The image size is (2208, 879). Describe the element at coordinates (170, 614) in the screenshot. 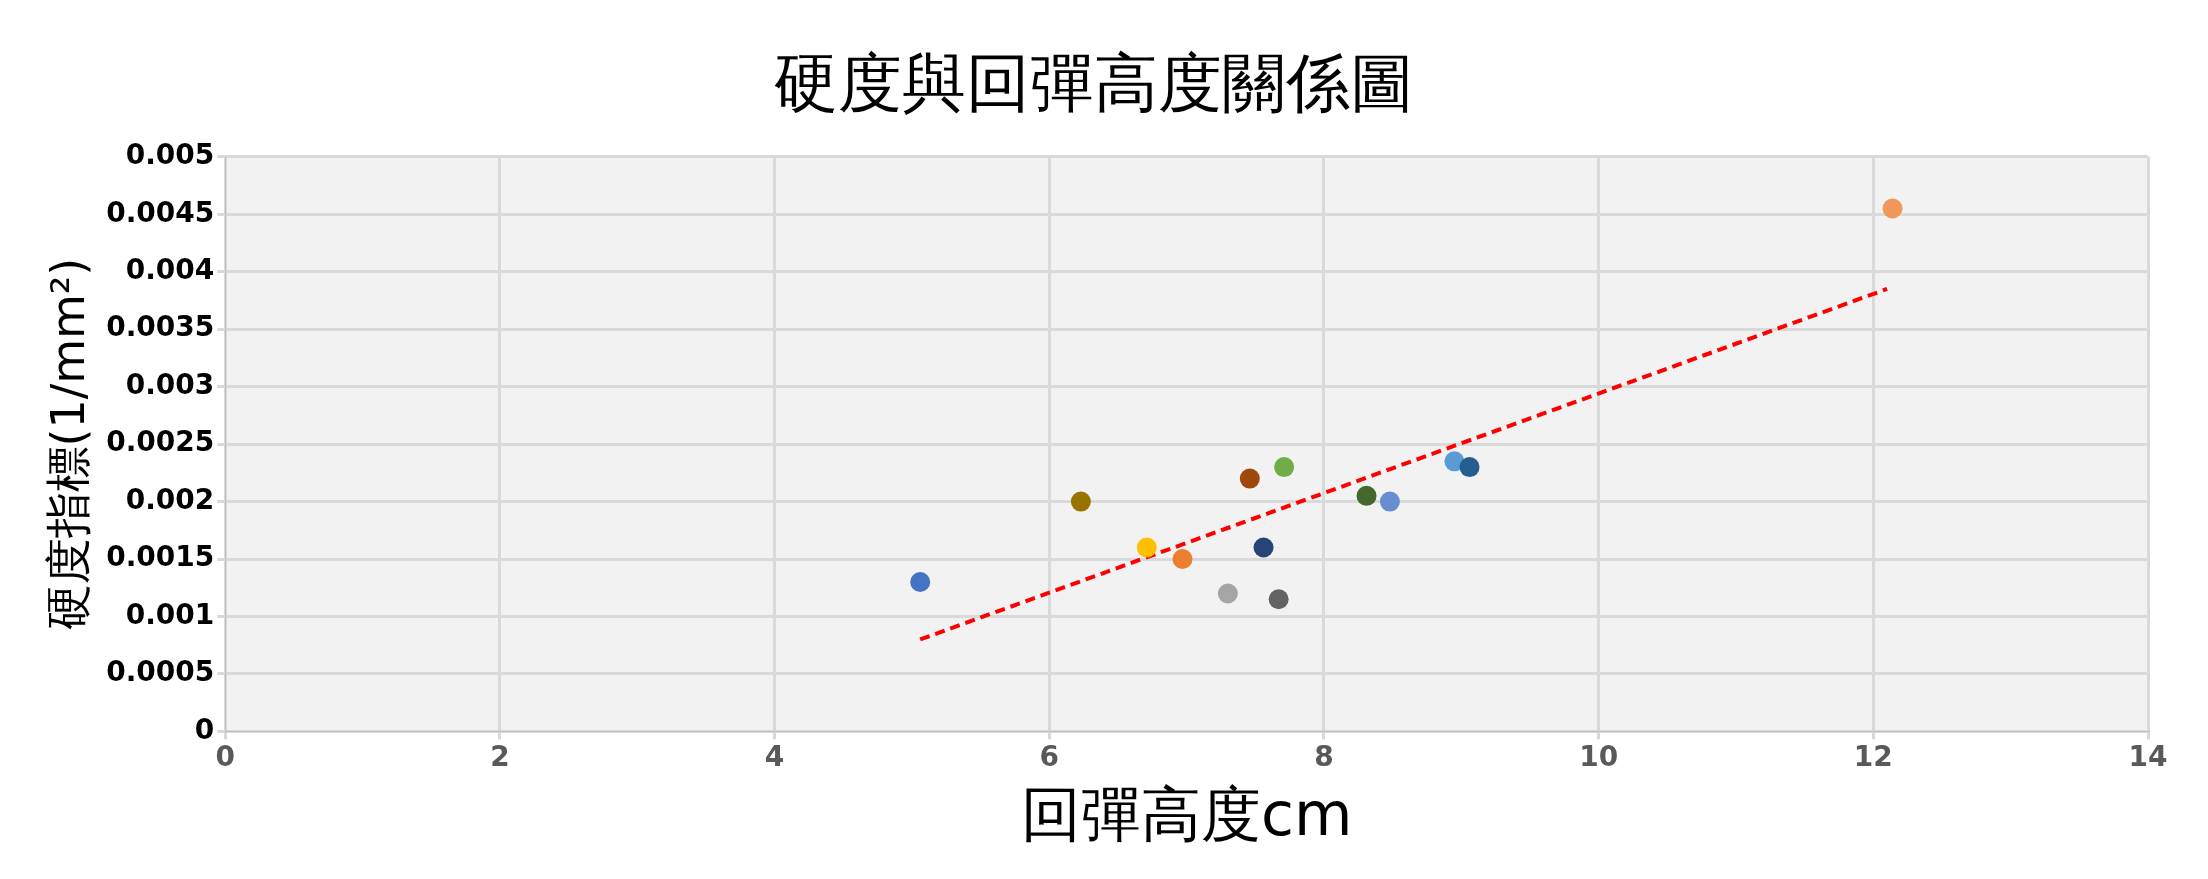

I see `y-tick-label: 0.001` at that location.